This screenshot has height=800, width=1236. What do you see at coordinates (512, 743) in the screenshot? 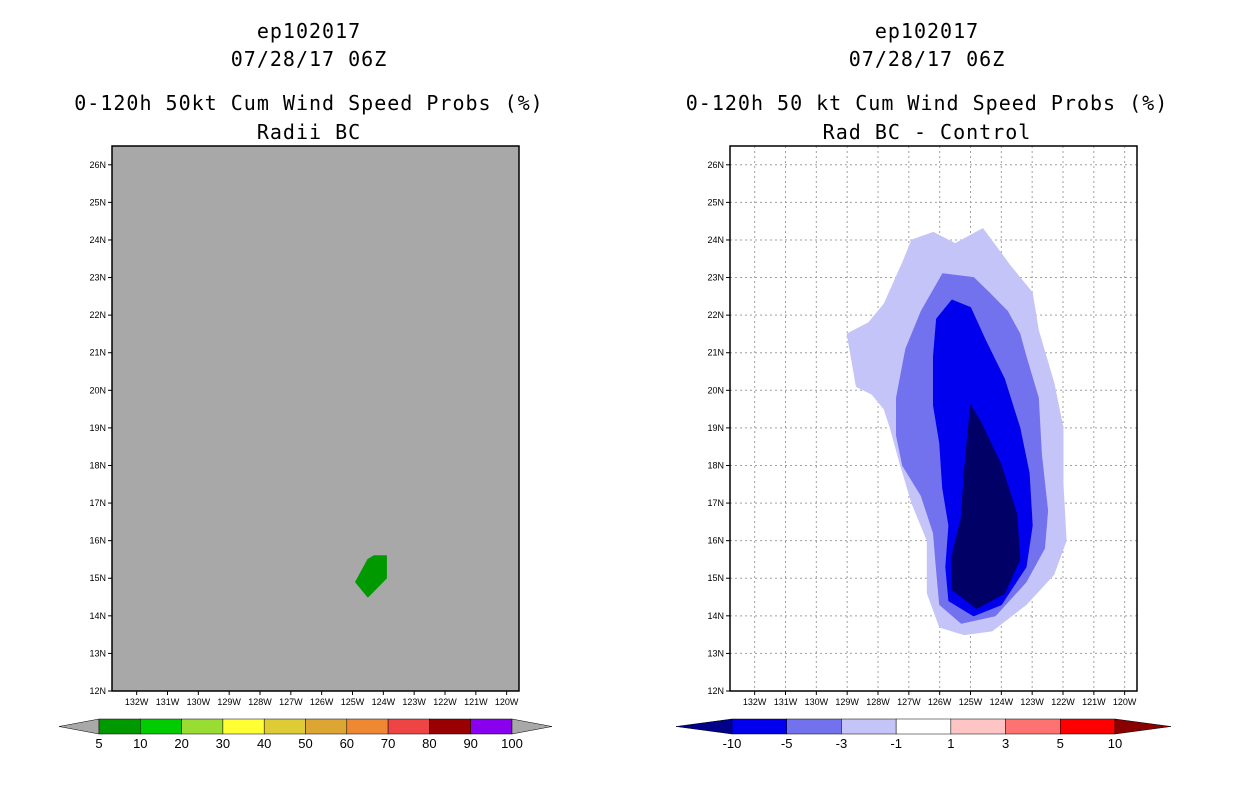
I see `left-colorbar-label: 100` at bounding box center [512, 743].